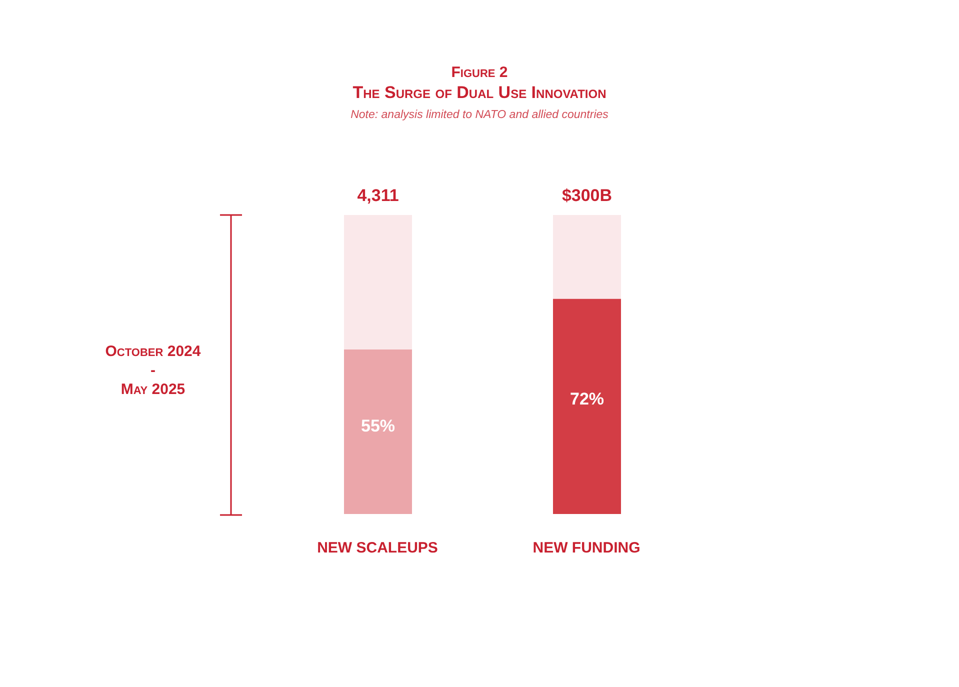  Describe the element at coordinates (586, 548) in the screenshot. I see `x-tick-label: NEW FUNDING` at that location.